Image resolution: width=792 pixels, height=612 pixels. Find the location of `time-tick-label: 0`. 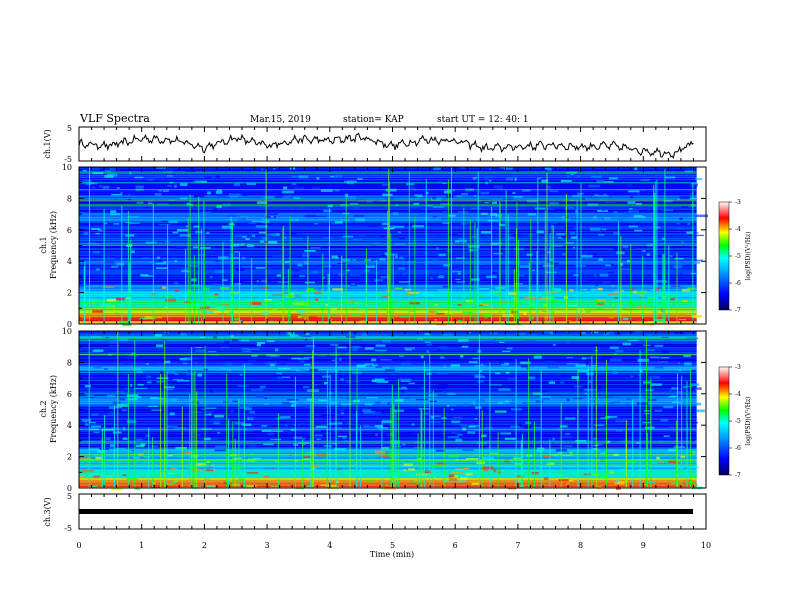

time-tick-label: 0 is located at coordinates (78, 545).